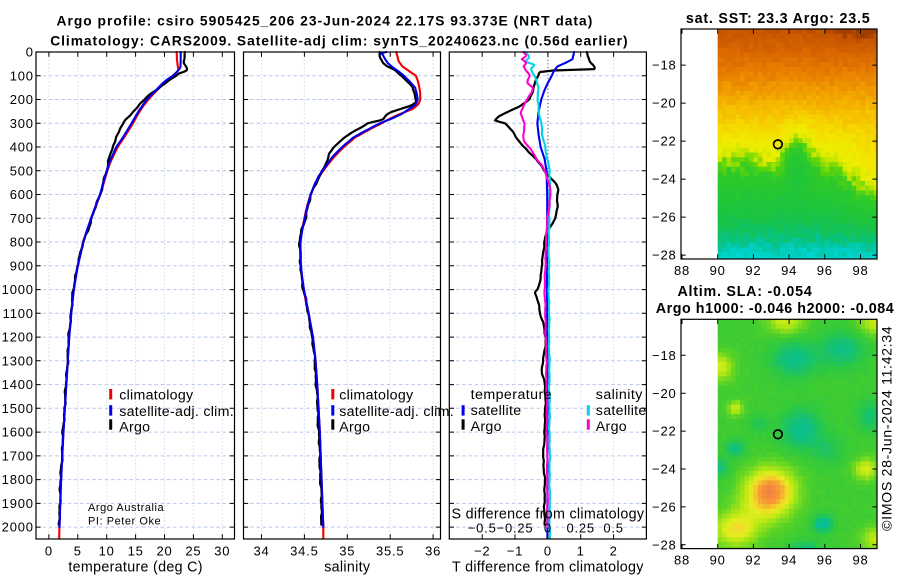 This screenshot has width=900, height=580. What do you see at coordinates (548, 568) in the screenshot?
I see `svg-text: T difference from climatology` at bounding box center [548, 568].